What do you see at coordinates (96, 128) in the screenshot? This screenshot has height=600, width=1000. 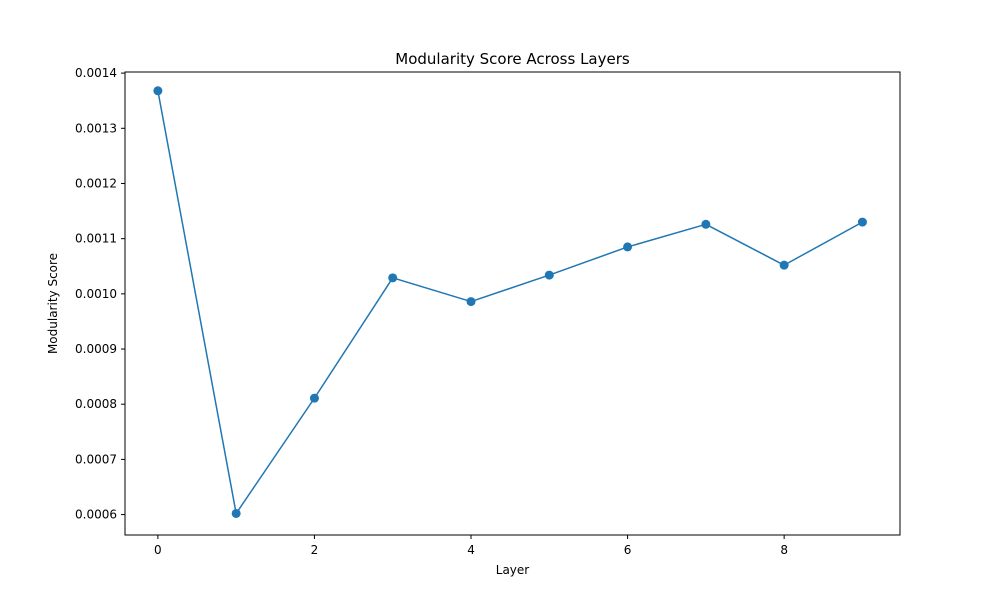 I see `y-tick-label: 0.0013` at bounding box center [96, 128].